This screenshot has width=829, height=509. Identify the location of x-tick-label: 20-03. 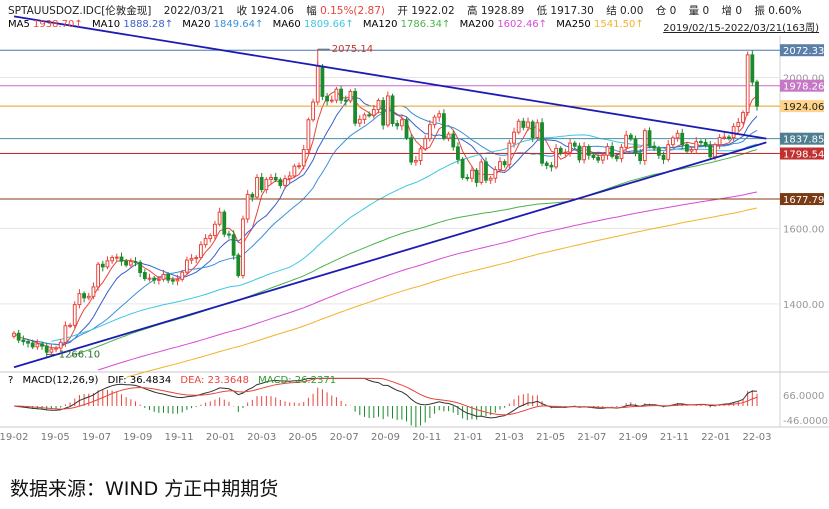
(261, 437).